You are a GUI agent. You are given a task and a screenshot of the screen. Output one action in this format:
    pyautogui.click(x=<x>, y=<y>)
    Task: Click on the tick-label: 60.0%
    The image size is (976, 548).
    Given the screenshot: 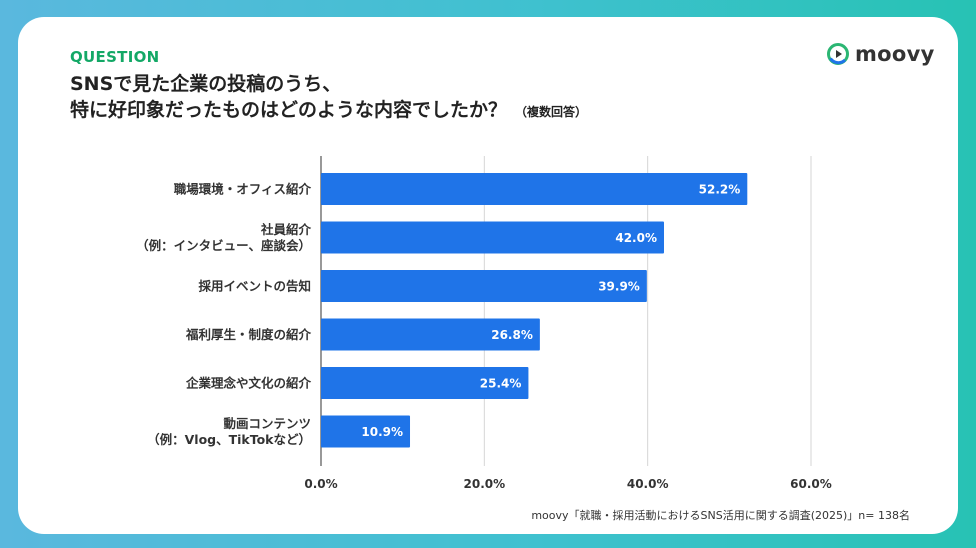 What is the action you would take?
    pyautogui.click(x=811, y=484)
    